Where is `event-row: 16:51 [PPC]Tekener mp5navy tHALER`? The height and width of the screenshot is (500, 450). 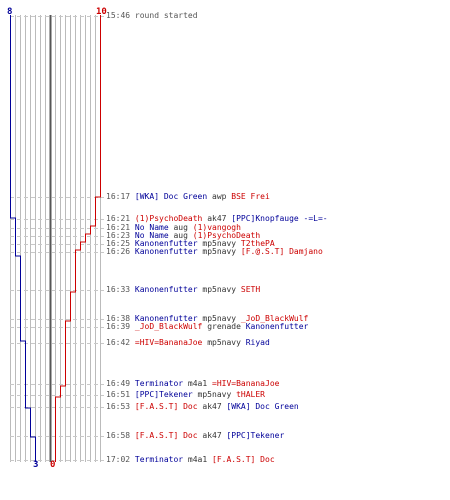
event-row: 16:51 [PPC]Tekener mp5navy tHALER is located at coordinates (185, 394).